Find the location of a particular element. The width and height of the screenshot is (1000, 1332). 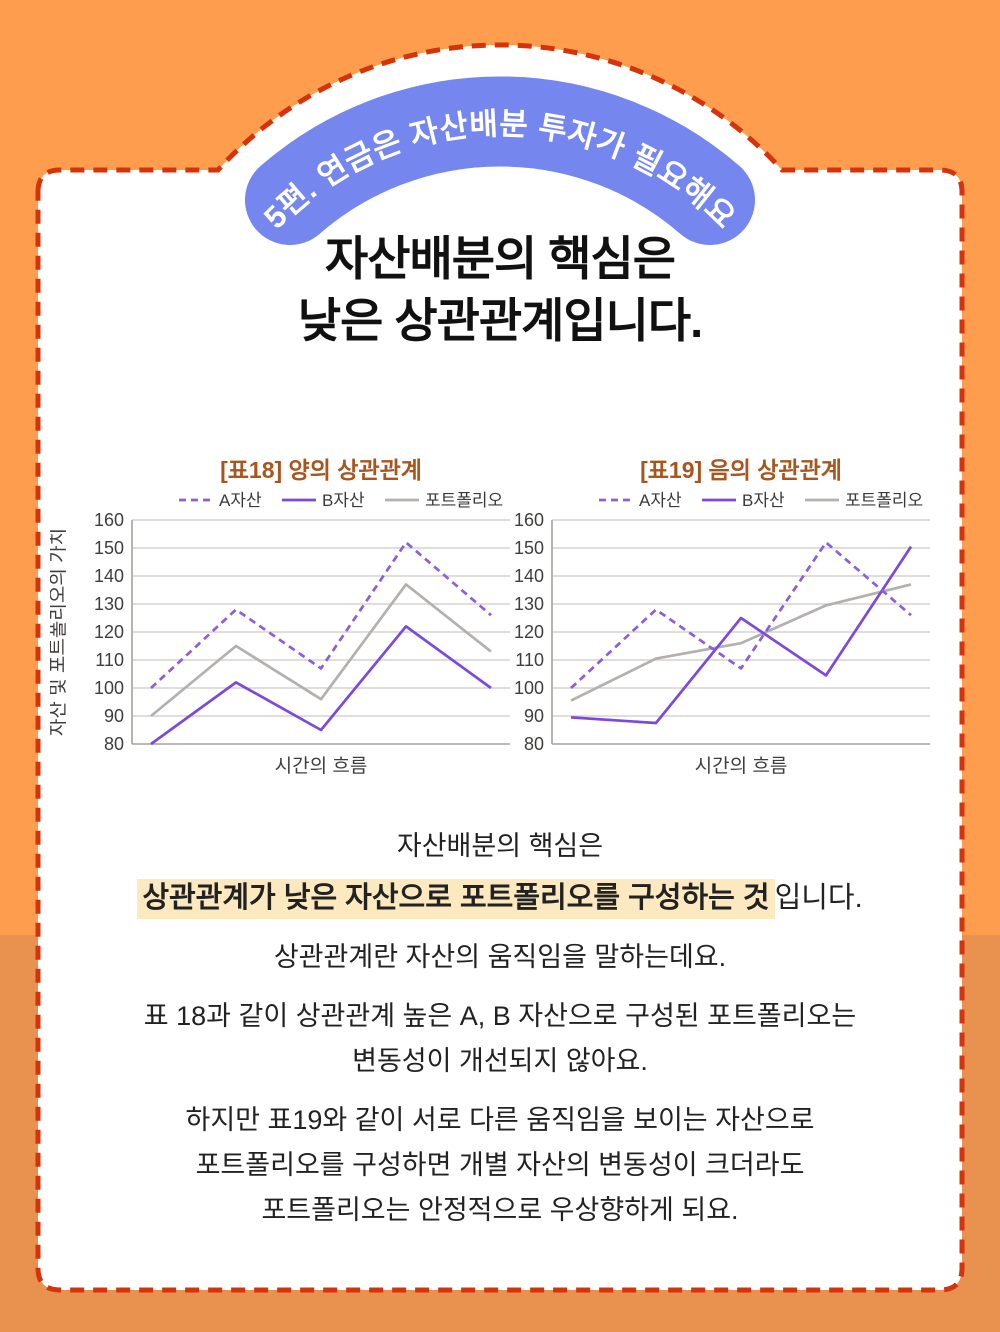

body-p1-rest: 입니다. is located at coordinates (818, 898).